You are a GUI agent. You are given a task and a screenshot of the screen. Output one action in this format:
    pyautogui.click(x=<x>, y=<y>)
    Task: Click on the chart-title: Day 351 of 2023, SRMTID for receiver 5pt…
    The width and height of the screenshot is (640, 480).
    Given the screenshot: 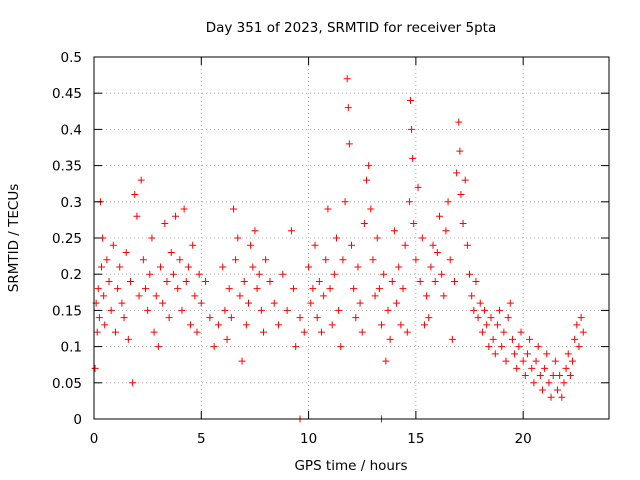 What is the action you would take?
    pyautogui.click(x=351, y=28)
    